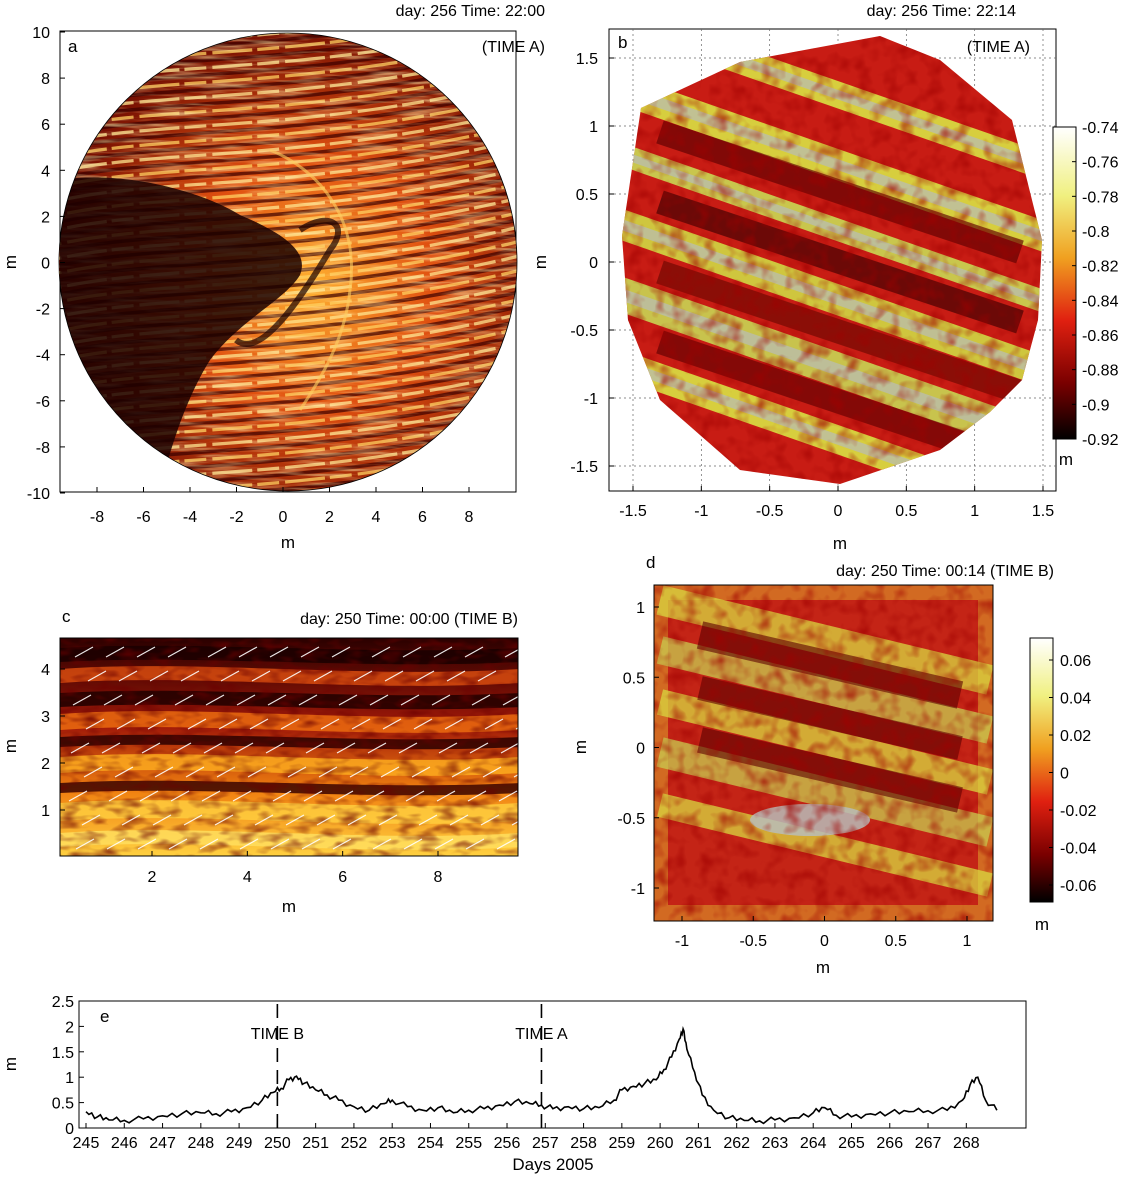 The height and width of the screenshot is (1177, 1136). I want to click on panel-d-xlabel: m, so click(823, 967).